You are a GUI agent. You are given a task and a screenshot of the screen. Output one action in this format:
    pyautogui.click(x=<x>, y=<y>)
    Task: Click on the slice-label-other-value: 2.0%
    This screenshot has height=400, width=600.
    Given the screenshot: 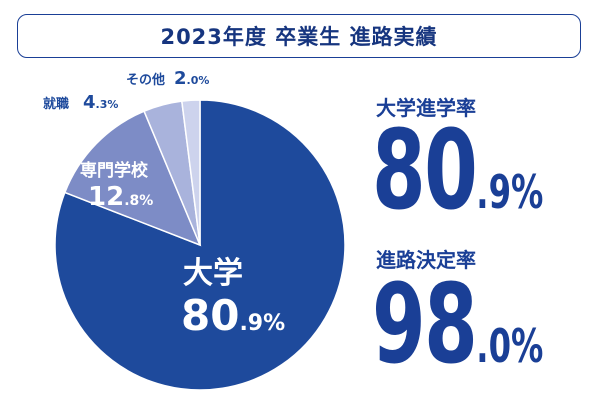 What is the action you would take?
    pyautogui.click(x=191, y=78)
    